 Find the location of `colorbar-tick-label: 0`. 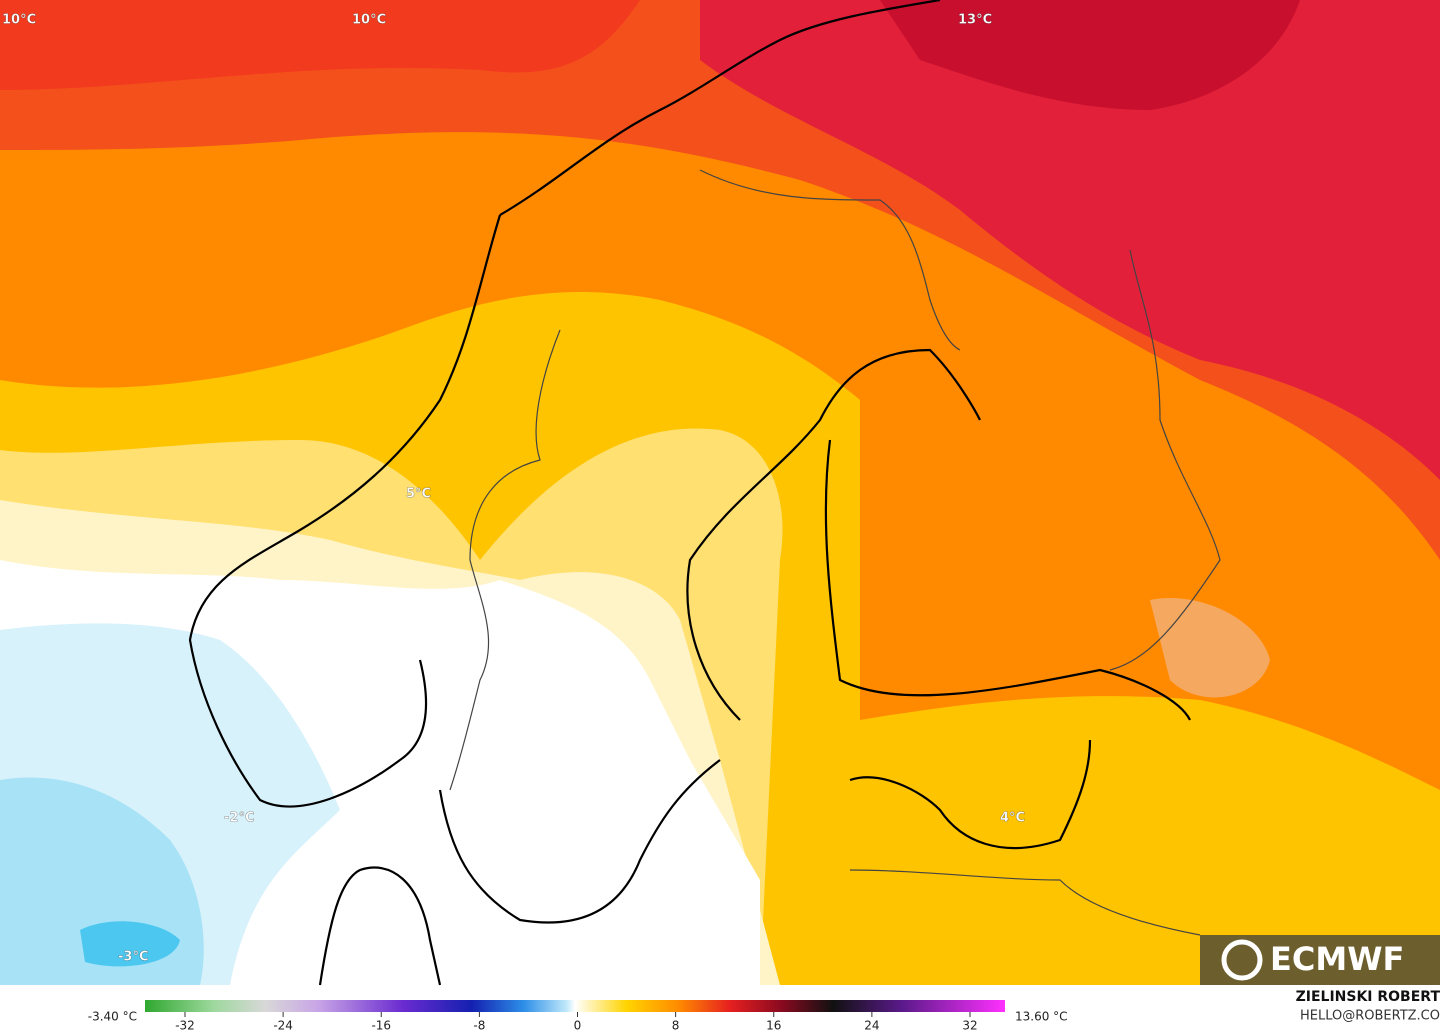

colorbar-tick-label: 0 is located at coordinates (578, 1026).